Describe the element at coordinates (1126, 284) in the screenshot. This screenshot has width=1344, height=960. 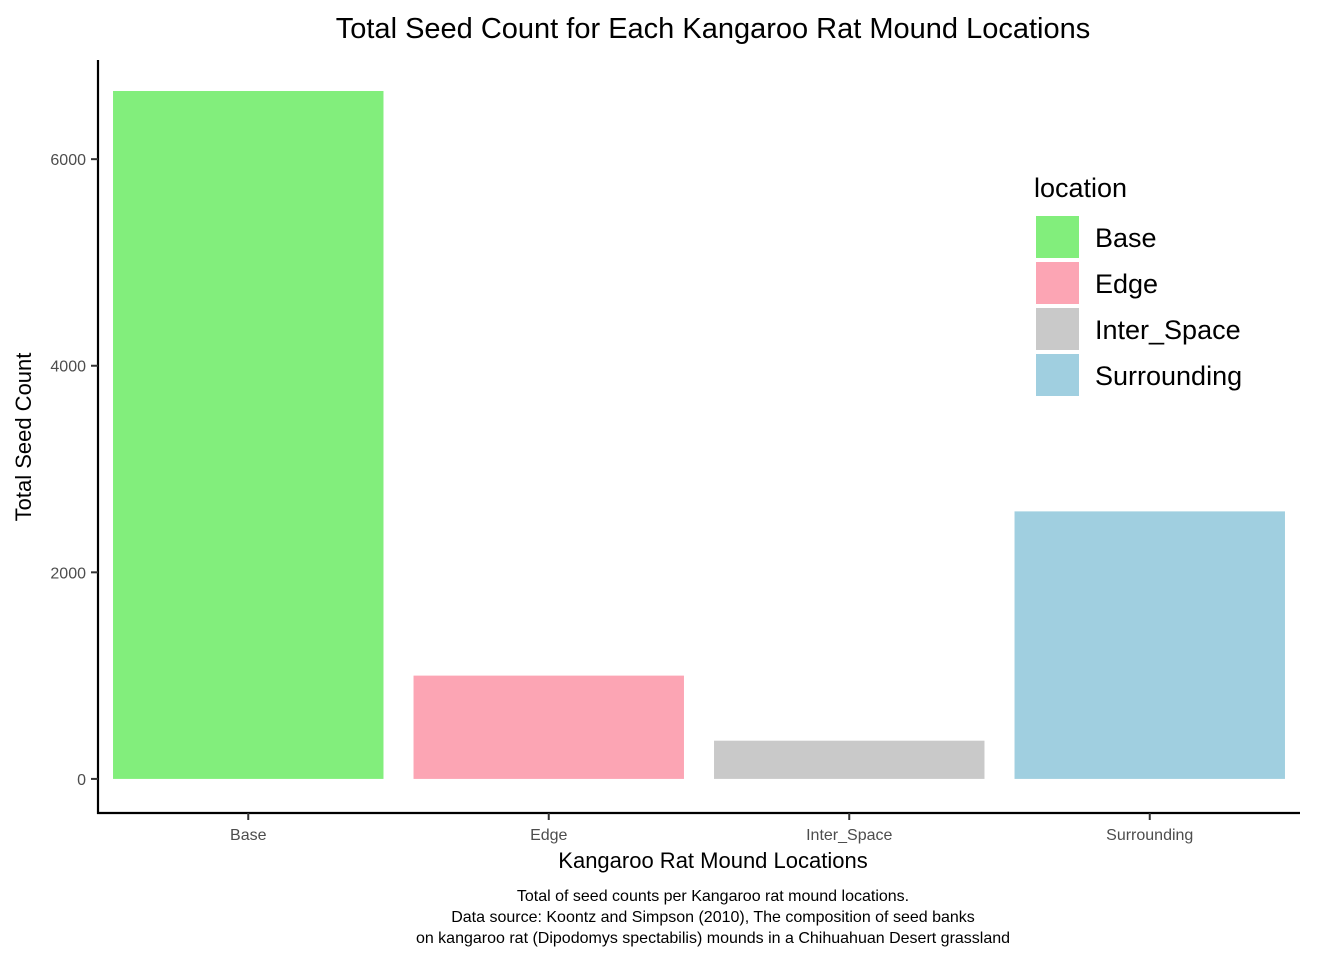
I see `legend-label: Edge` at that location.